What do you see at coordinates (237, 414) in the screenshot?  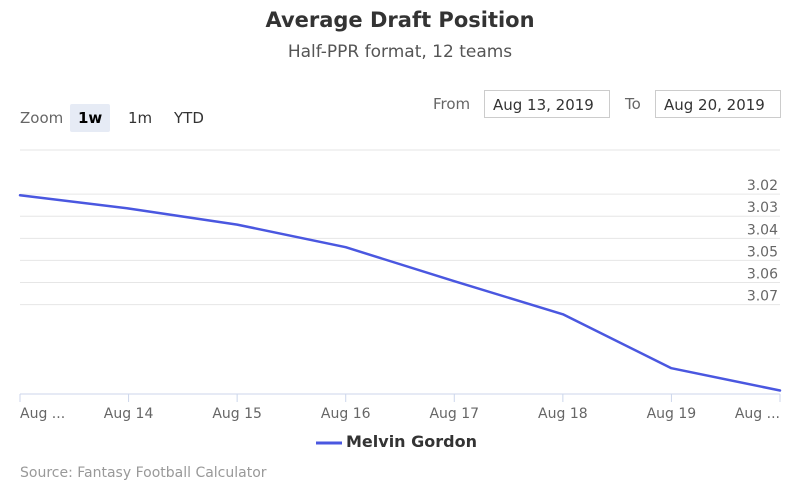 I see `x-tick-label: Aug 15` at bounding box center [237, 414].